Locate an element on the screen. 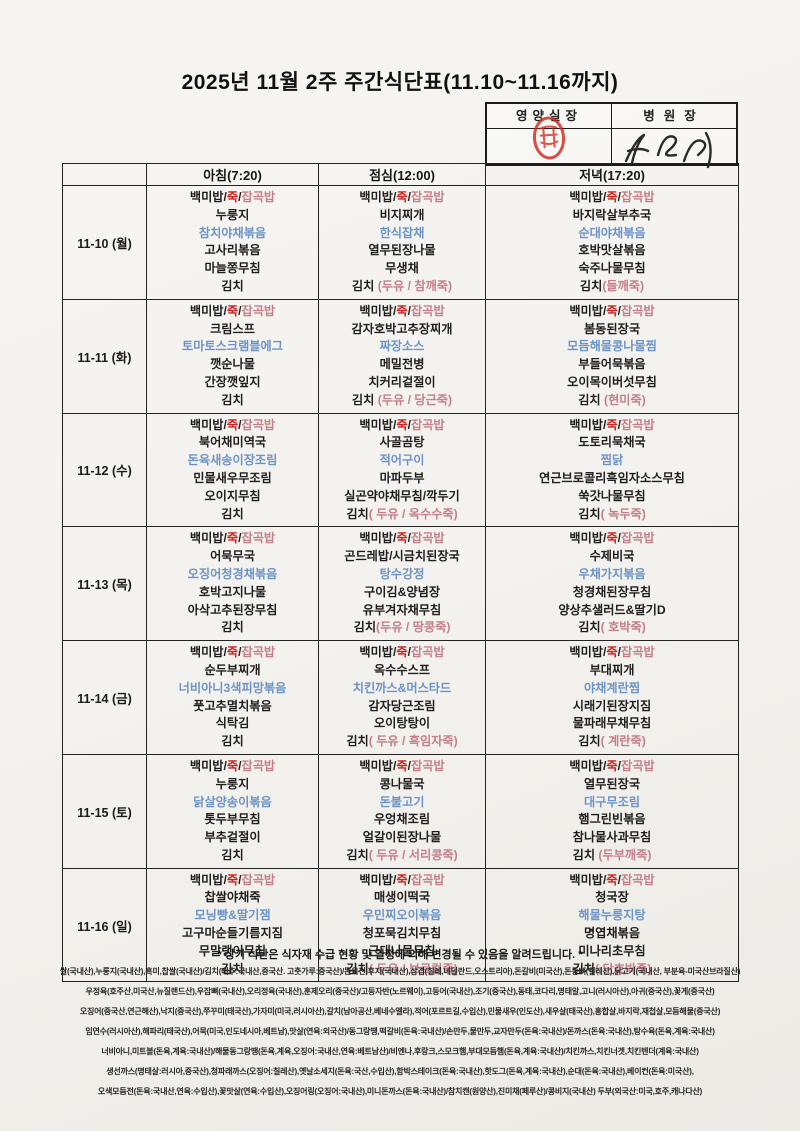  date-cell: 11-11 (화) is located at coordinates (104, 356).